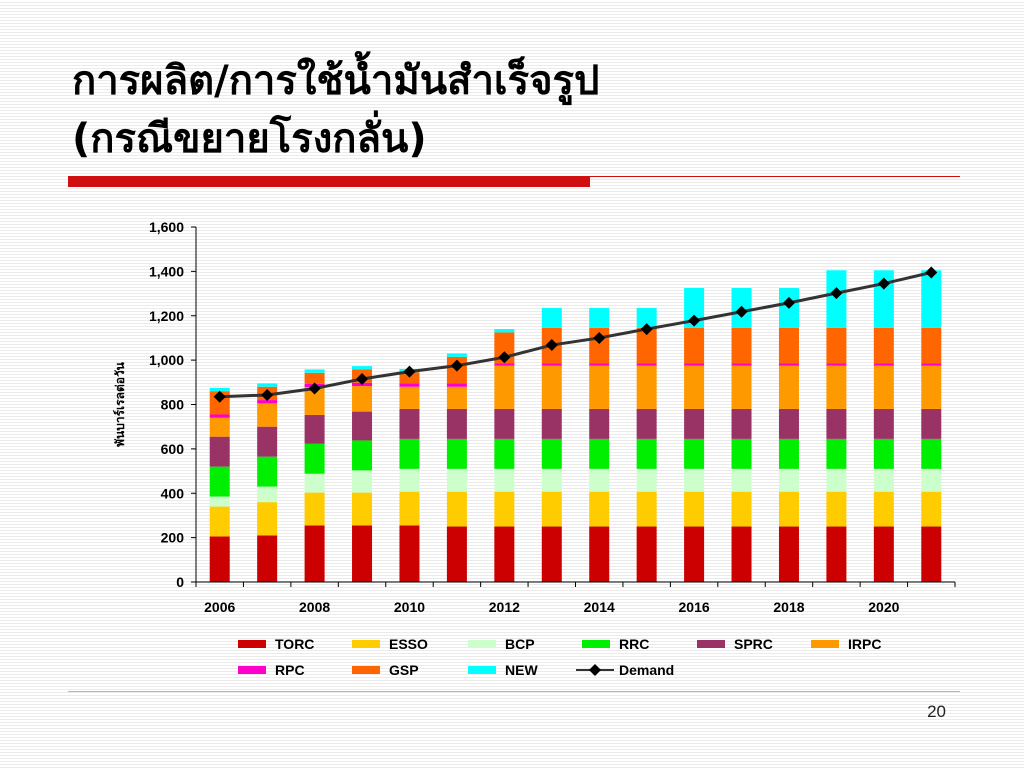  Describe the element at coordinates (596, 644) in the screenshot. I see `legend-swatch-rrc` at that location.